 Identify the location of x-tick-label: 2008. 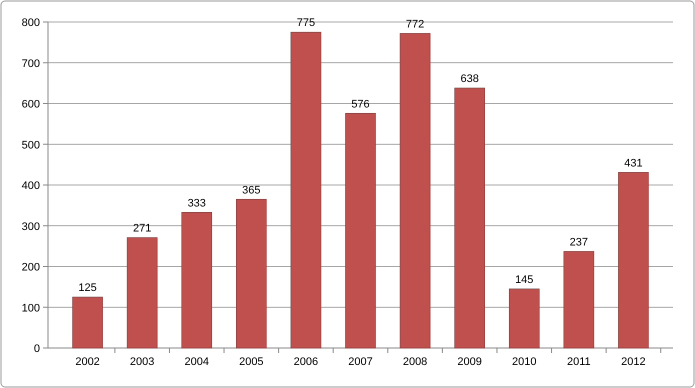
(415, 362).